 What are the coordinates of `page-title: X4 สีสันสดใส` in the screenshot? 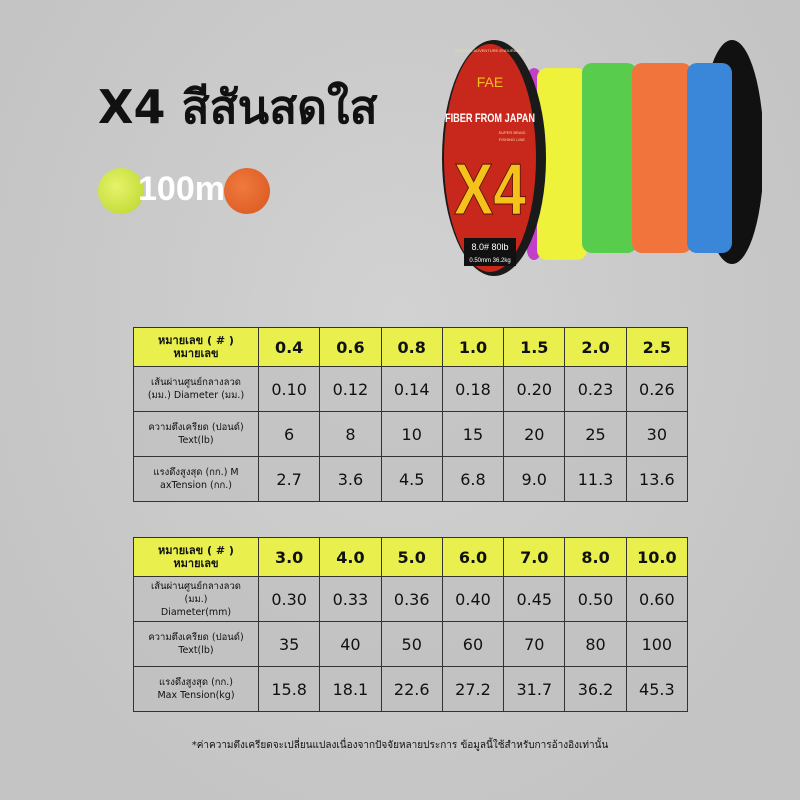 It's located at (238, 107).